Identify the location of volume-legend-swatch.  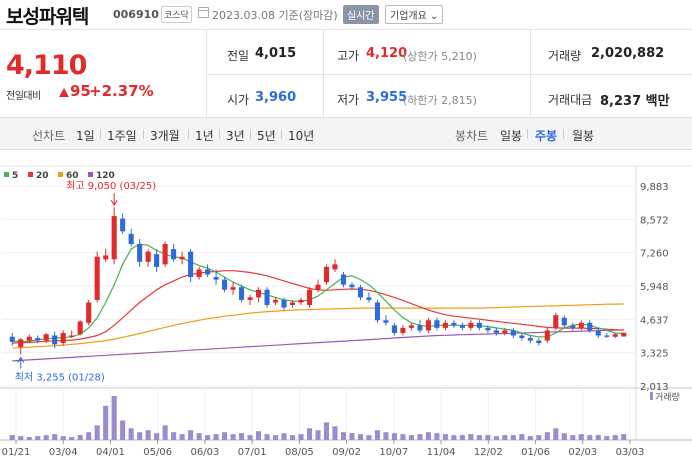
(651, 396).